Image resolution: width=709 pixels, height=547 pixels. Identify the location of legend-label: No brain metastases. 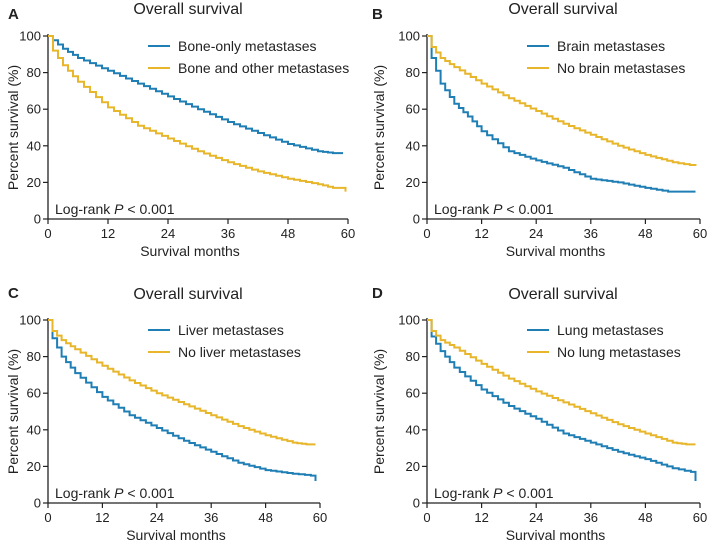
(621, 68).